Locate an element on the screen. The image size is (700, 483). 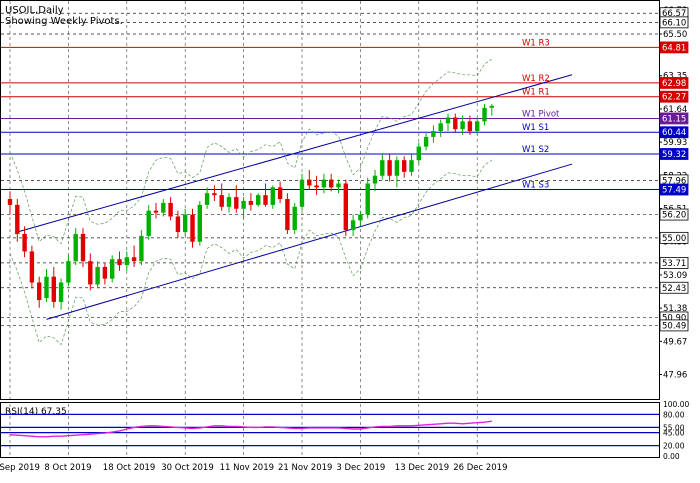
pivot-label: W1 S3 is located at coordinates (535, 186).